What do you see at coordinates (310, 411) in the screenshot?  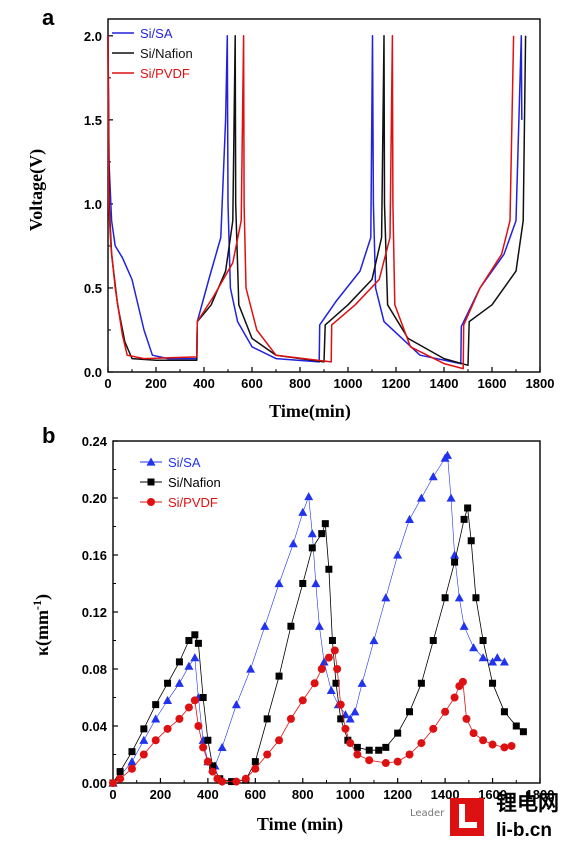 I see `panel-a-x-axis-title: Time(min)` at bounding box center [310, 411].